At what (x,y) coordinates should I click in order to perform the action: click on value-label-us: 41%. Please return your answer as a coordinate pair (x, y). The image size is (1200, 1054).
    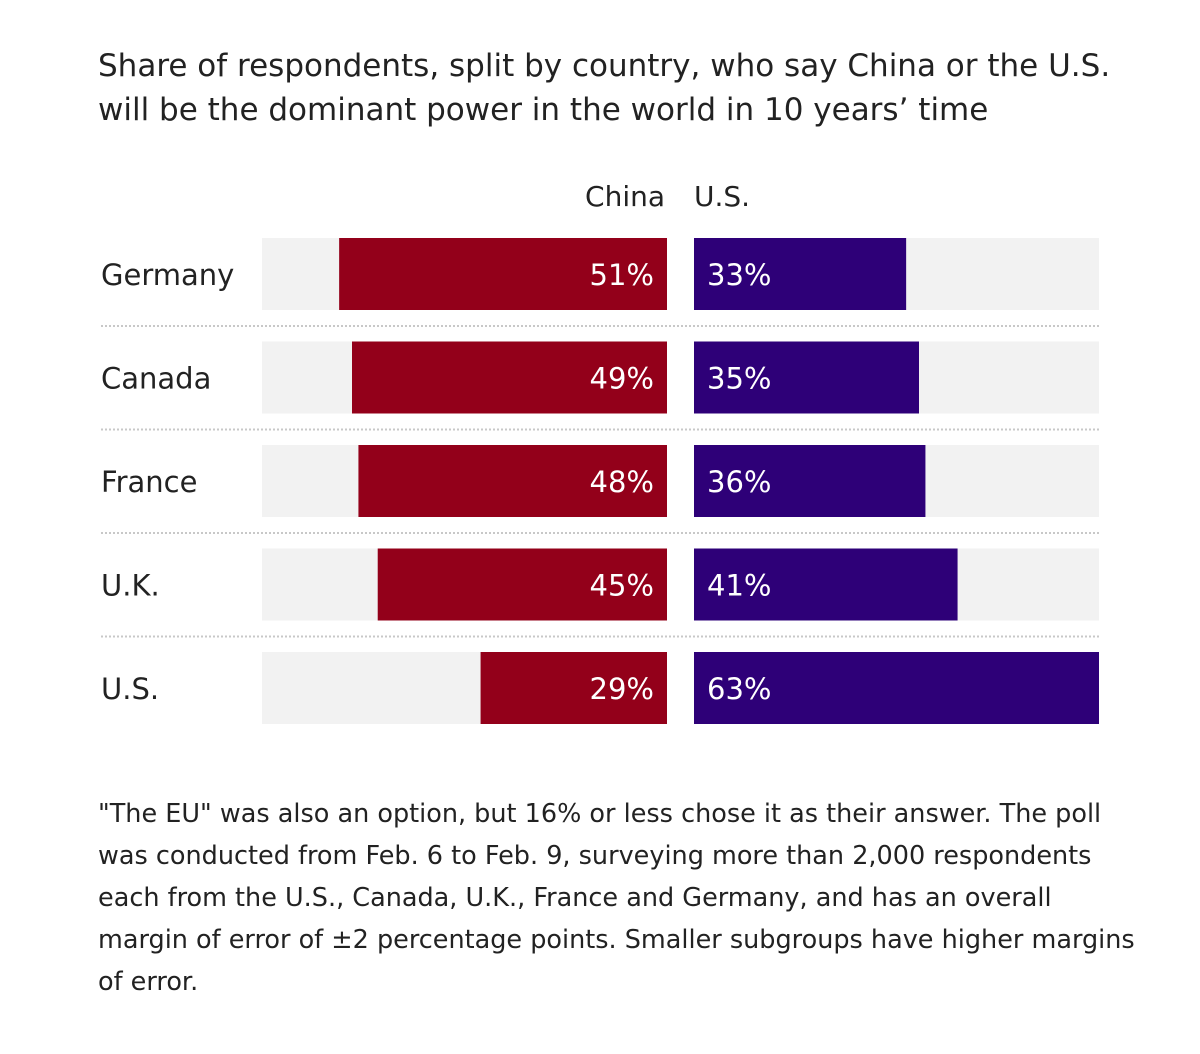
    Looking at the image, I should click on (739, 586).